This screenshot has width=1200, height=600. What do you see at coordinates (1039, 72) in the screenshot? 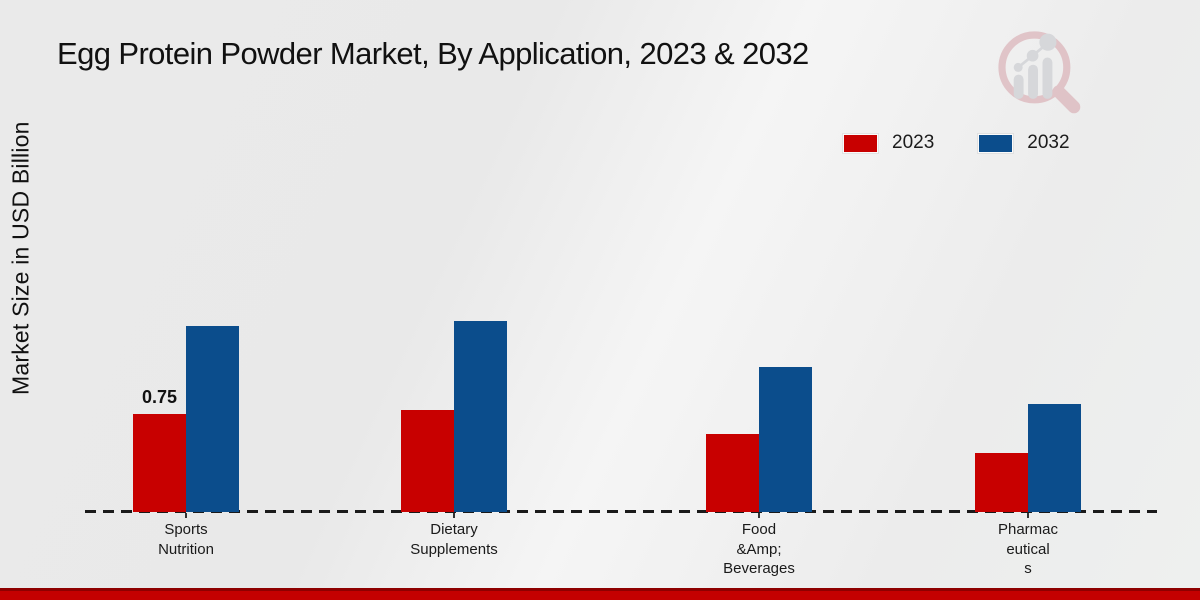
I see `magnifier-bar-chart-logo` at bounding box center [1039, 72].